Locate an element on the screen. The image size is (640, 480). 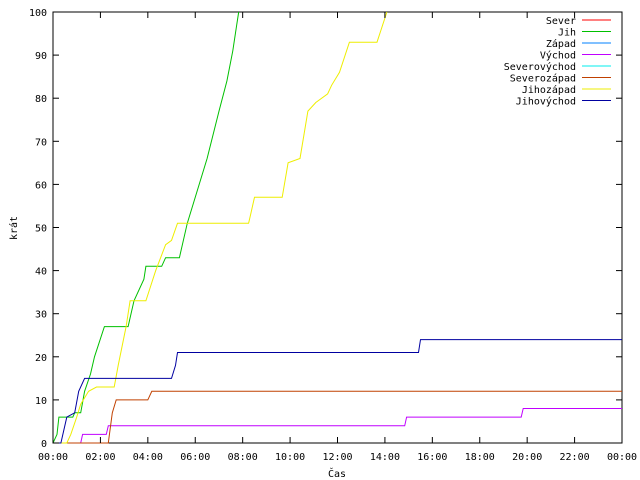
legend-label: Jihovýchod is located at coordinates (546, 102).